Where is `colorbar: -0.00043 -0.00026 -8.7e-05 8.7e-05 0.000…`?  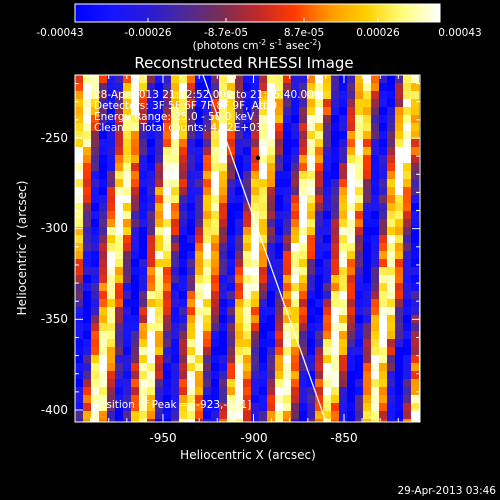 colorbar: -0.00043 -0.00026 -8.7e-05 8.7e-05 0.000… is located at coordinates (259, 27).